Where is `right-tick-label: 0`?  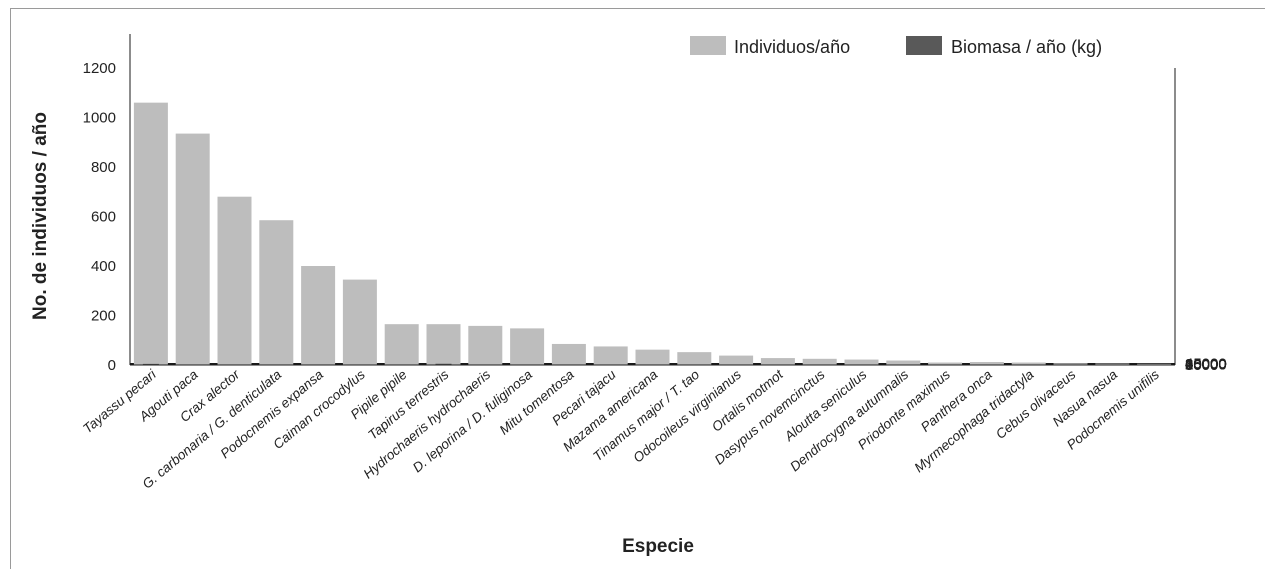
right-tick-label: 0 is located at coordinates (1189, 365).